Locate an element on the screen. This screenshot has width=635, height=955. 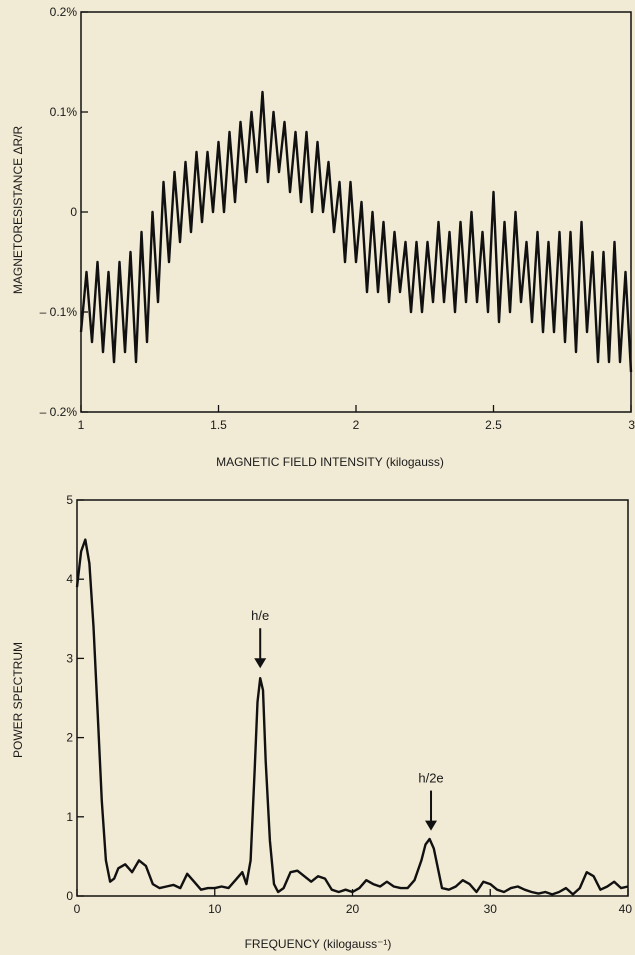
annotation-label: h/e is located at coordinates (260, 615).